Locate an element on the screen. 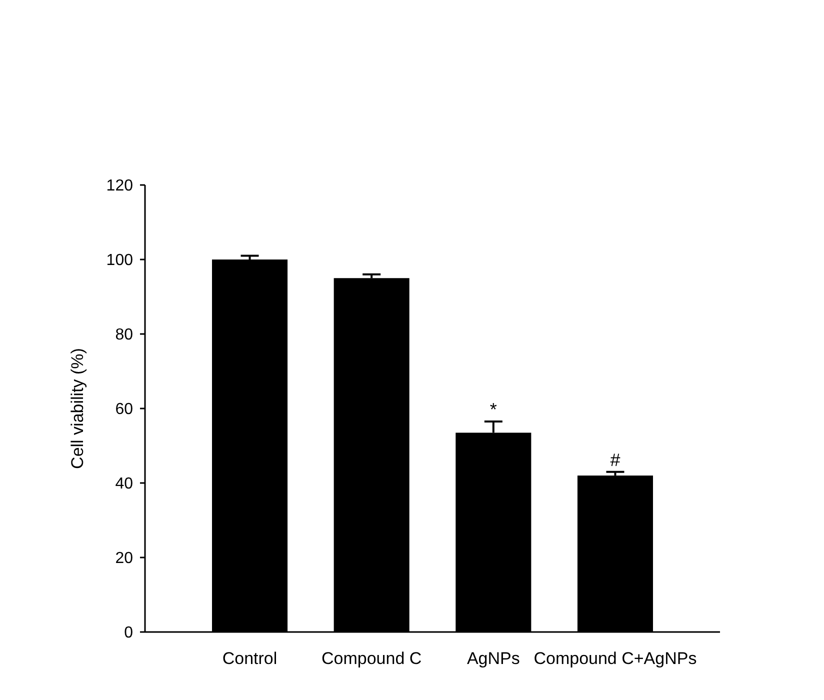 This screenshot has width=824, height=700. y-tick-label: 20 is located at coordinates (124, 559).